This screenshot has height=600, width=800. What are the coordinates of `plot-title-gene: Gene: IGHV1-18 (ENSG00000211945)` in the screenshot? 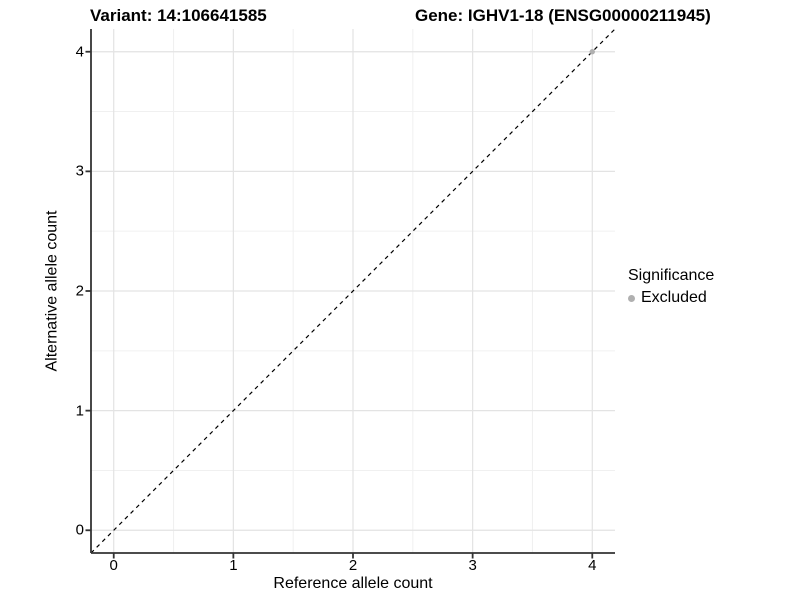 It's located at (563, 15).